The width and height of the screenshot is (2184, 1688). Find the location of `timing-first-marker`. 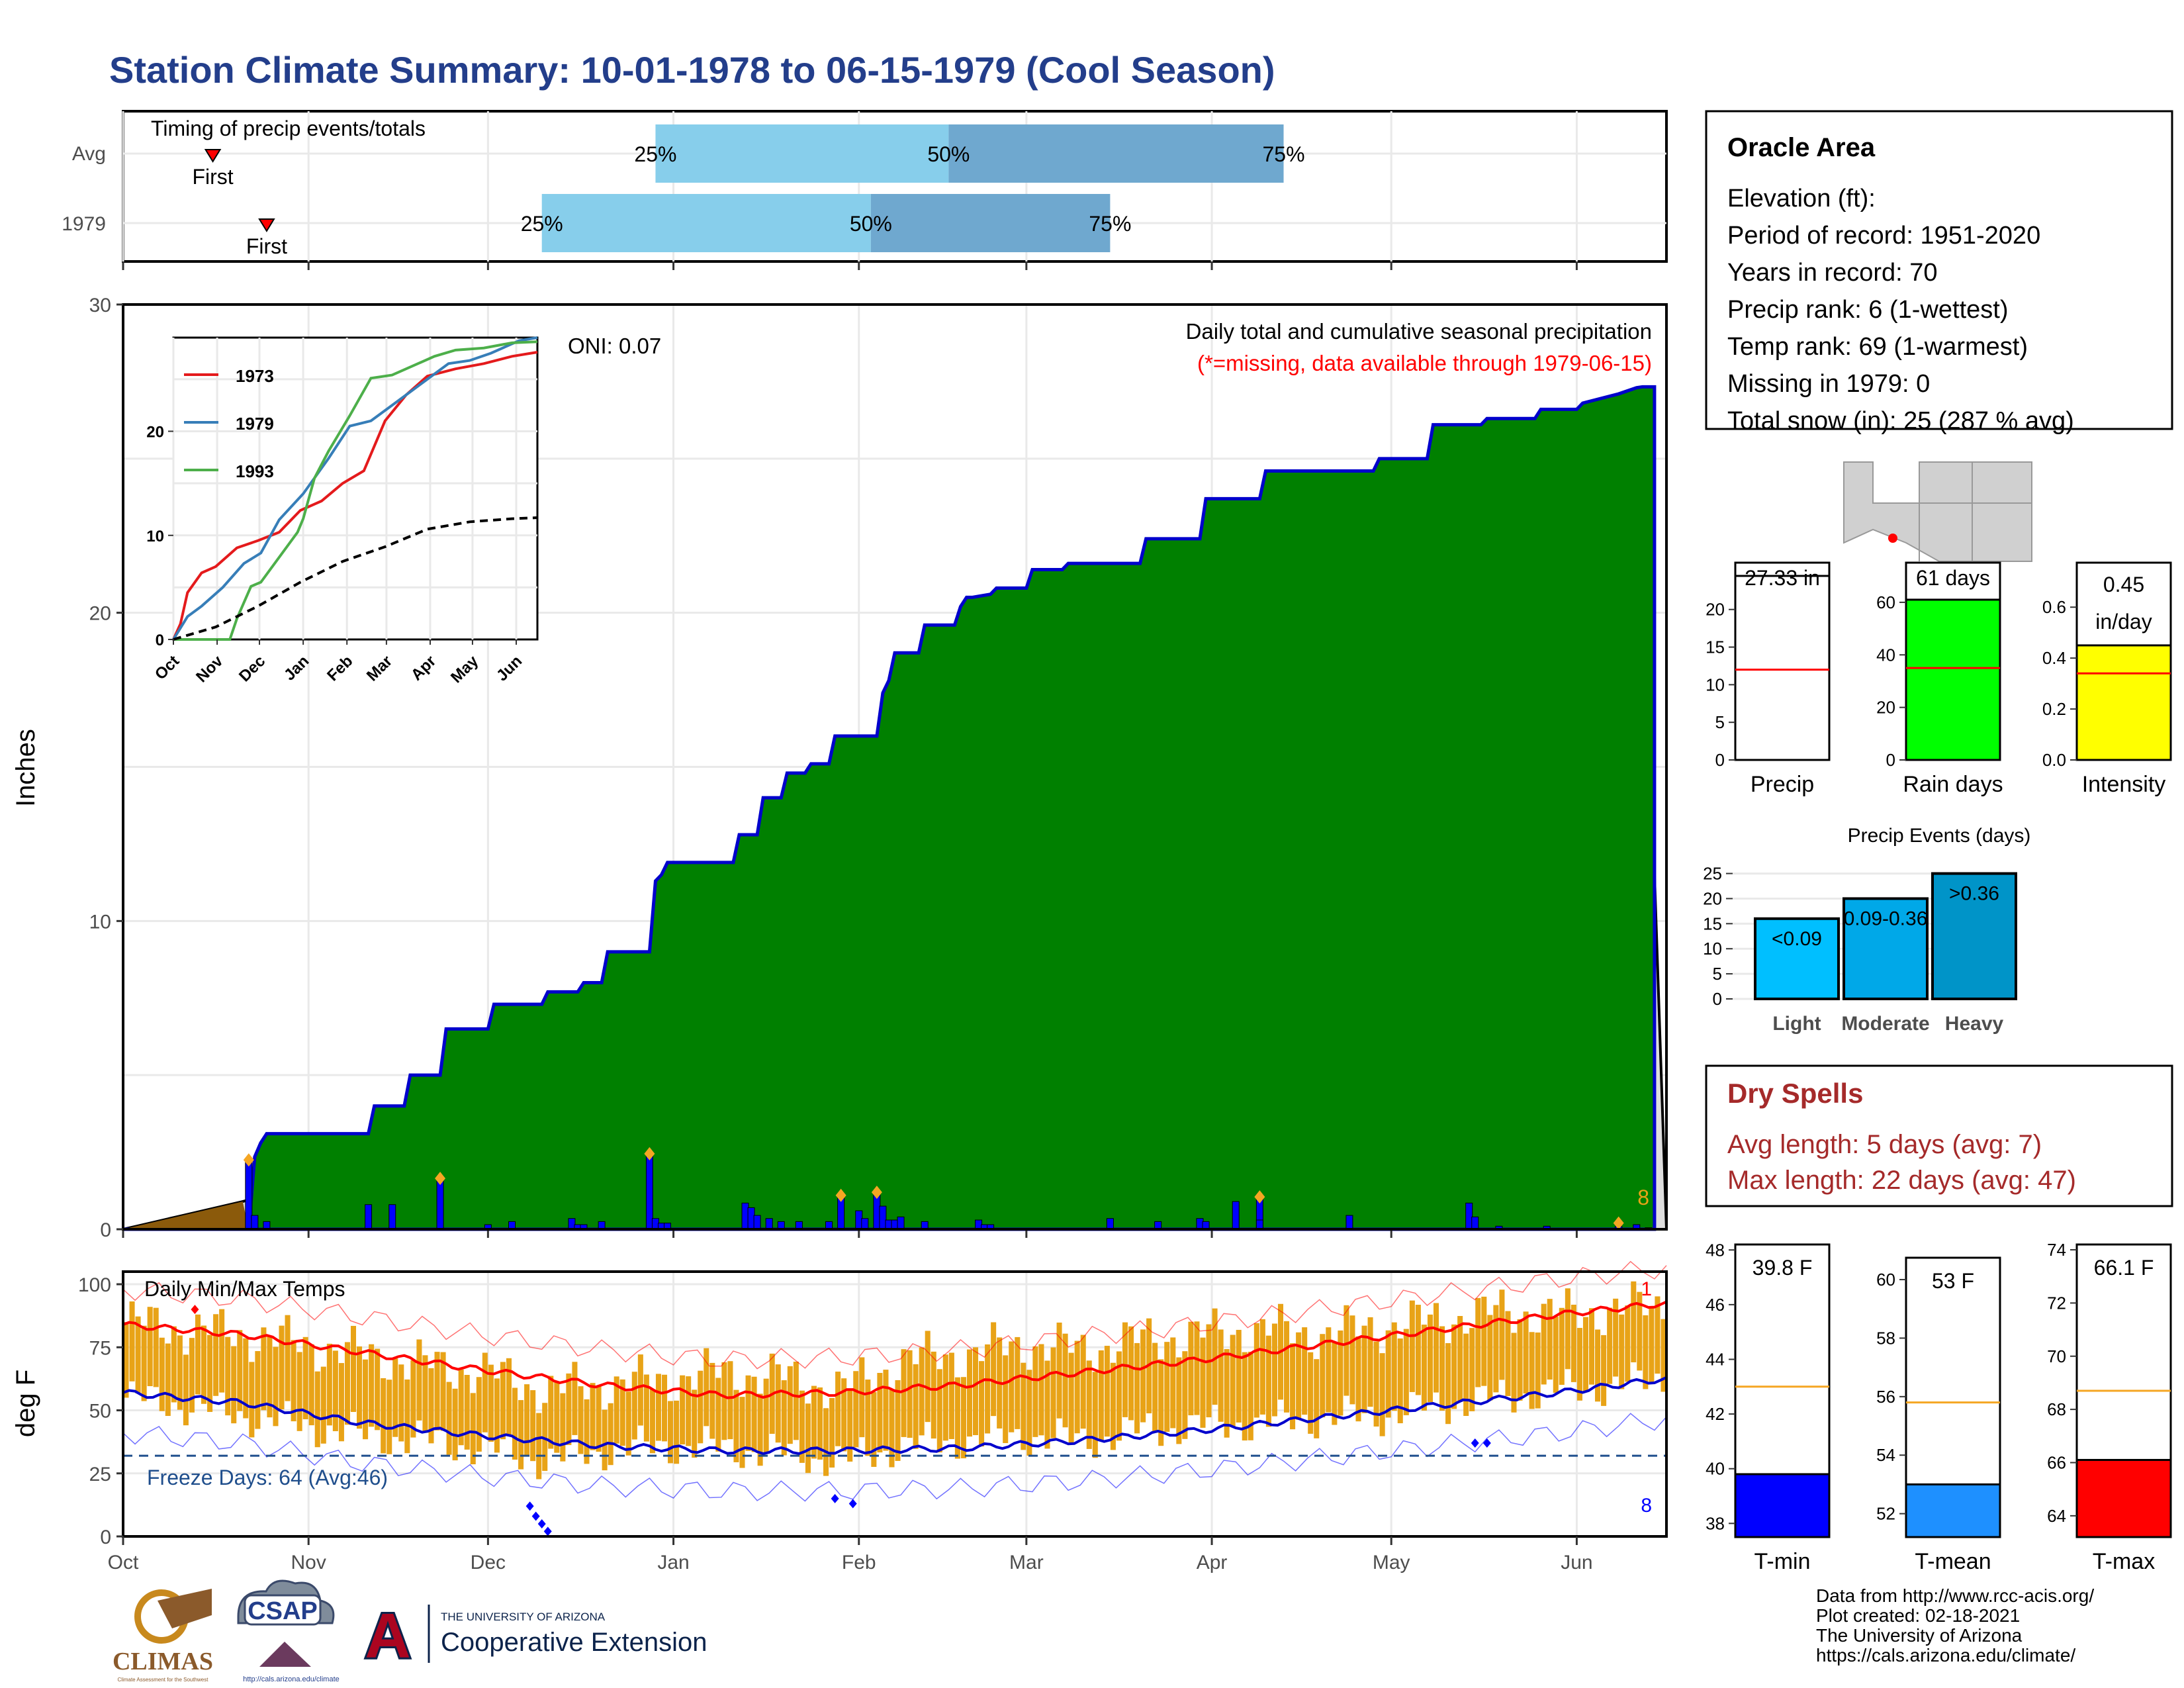

timing-first-marker is located at coordinates (266, 225).